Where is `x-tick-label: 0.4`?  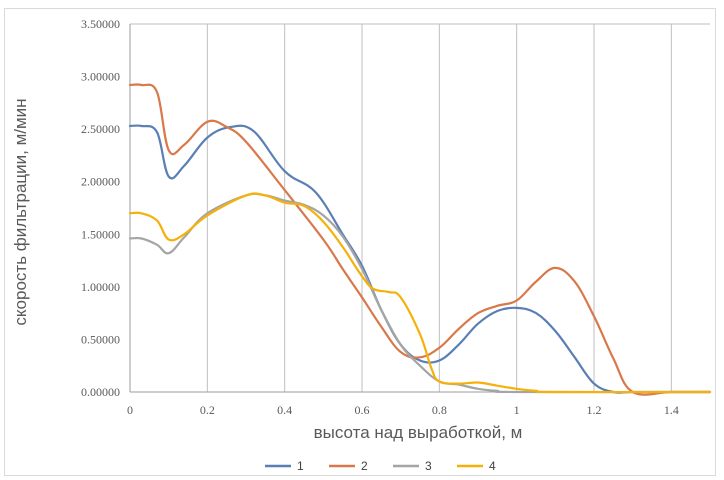 x-tick-label: 0.4 is located at coordinates (284, 410).